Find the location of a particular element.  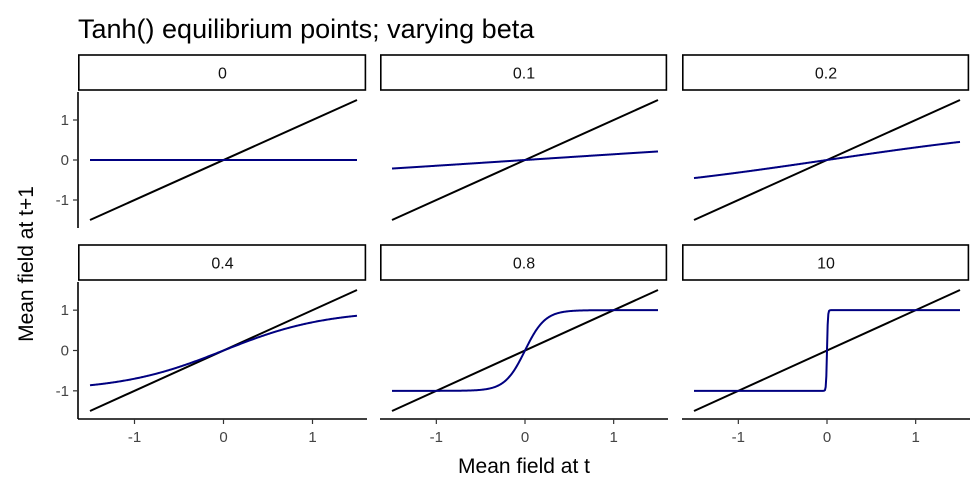

x-axis-title: Mean field at t is located at coordinates (524, 466).